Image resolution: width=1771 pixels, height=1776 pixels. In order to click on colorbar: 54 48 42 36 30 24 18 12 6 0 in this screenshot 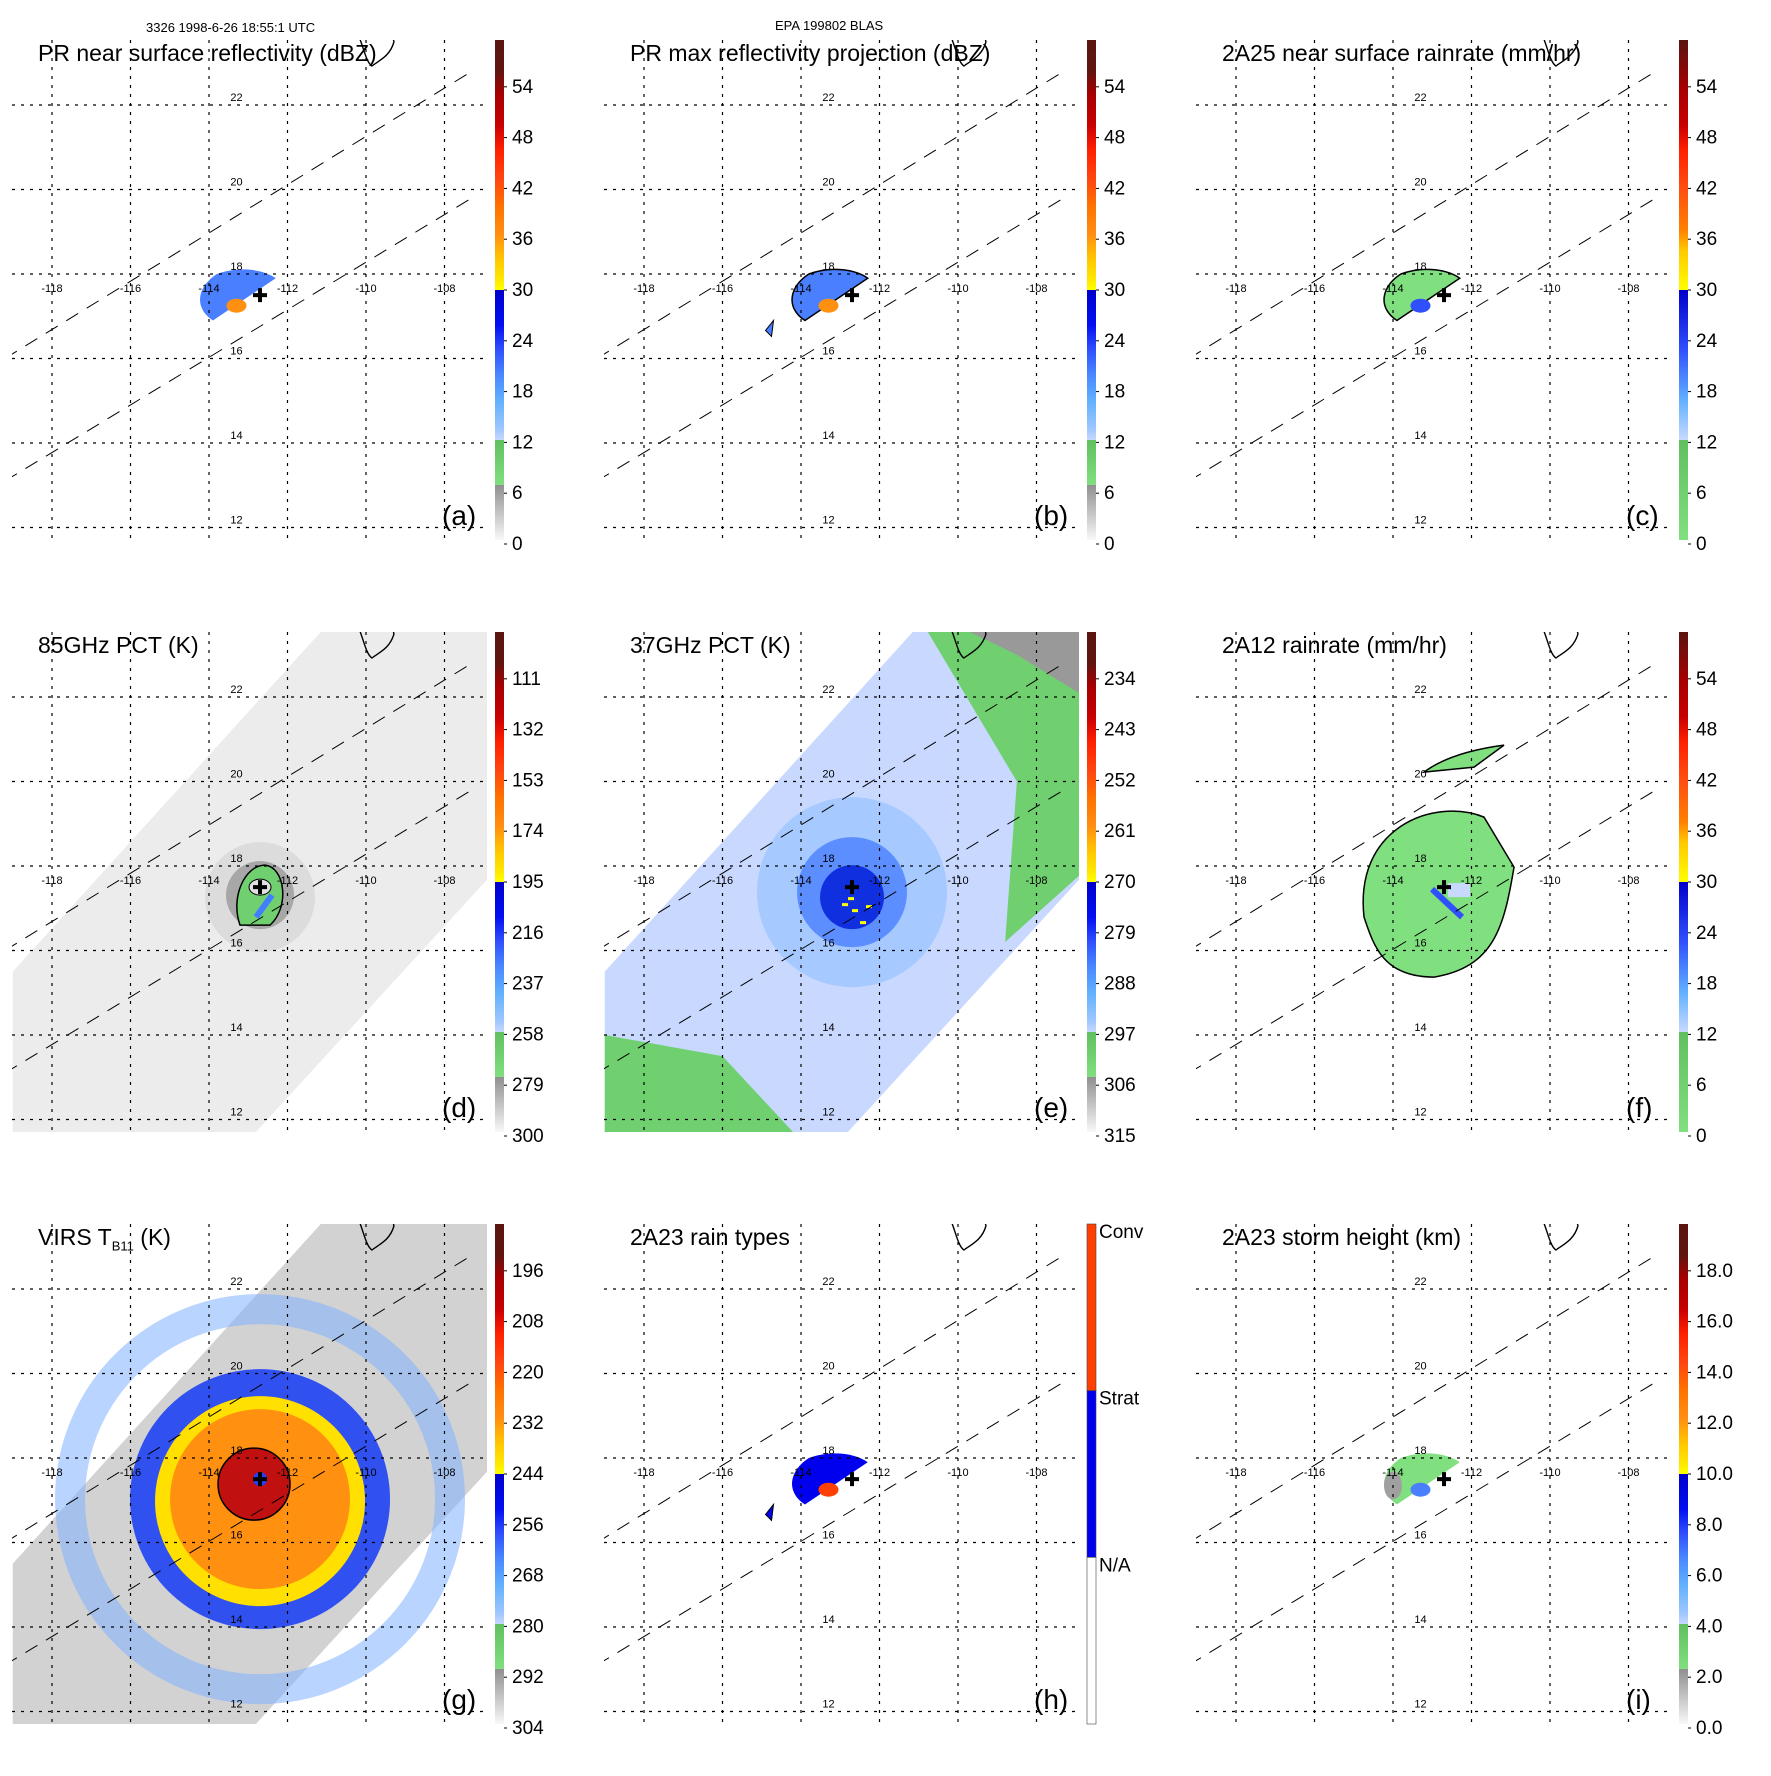, I will do `click(514, 297)`.